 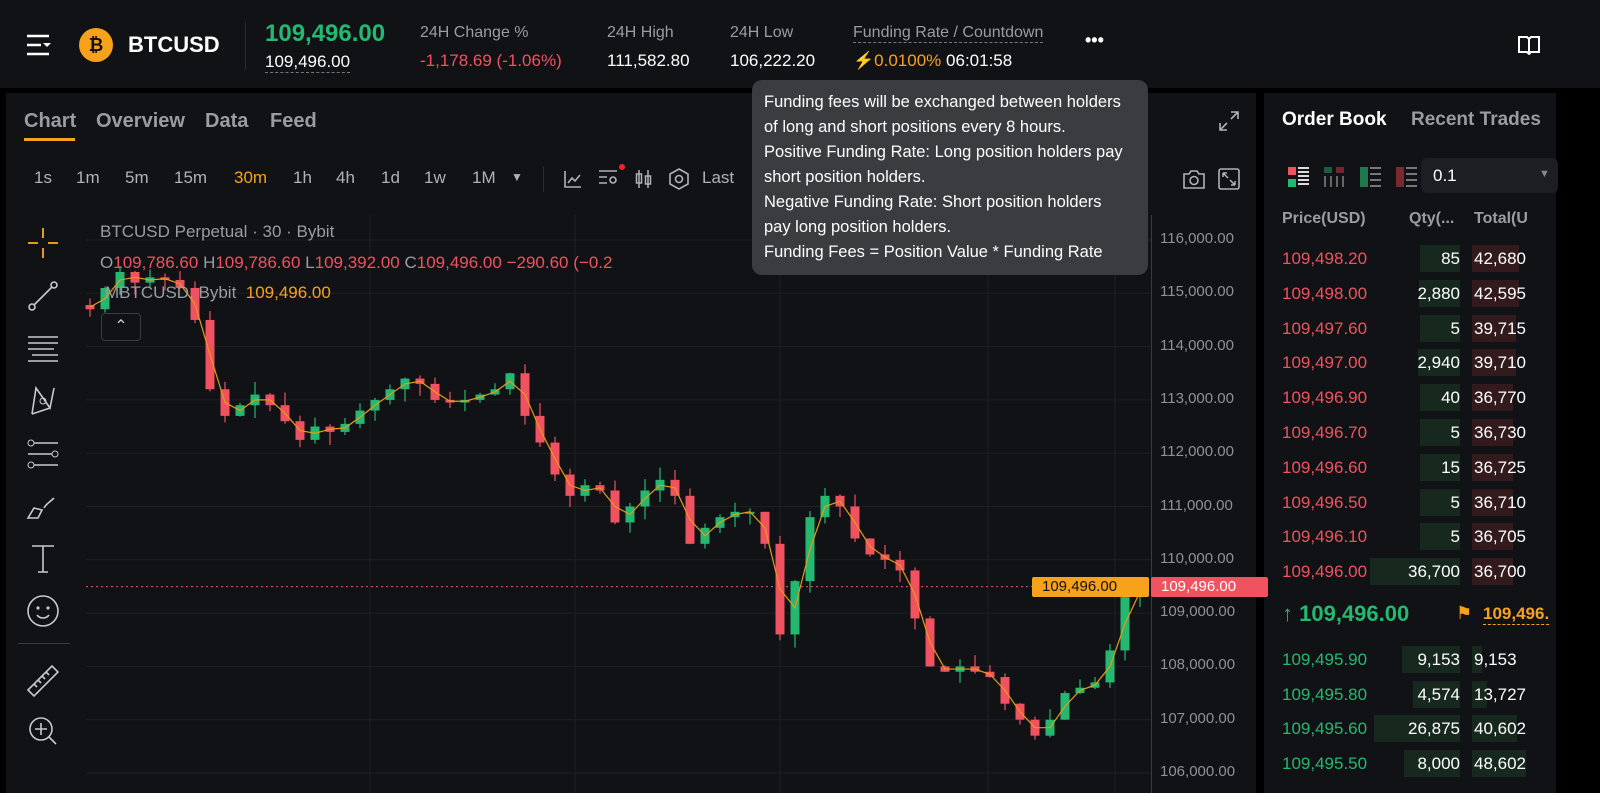 What do you see at coordinates (43, 296) in the screenshot?
I see `trend-line-icon` at bounding box center [43, 296].